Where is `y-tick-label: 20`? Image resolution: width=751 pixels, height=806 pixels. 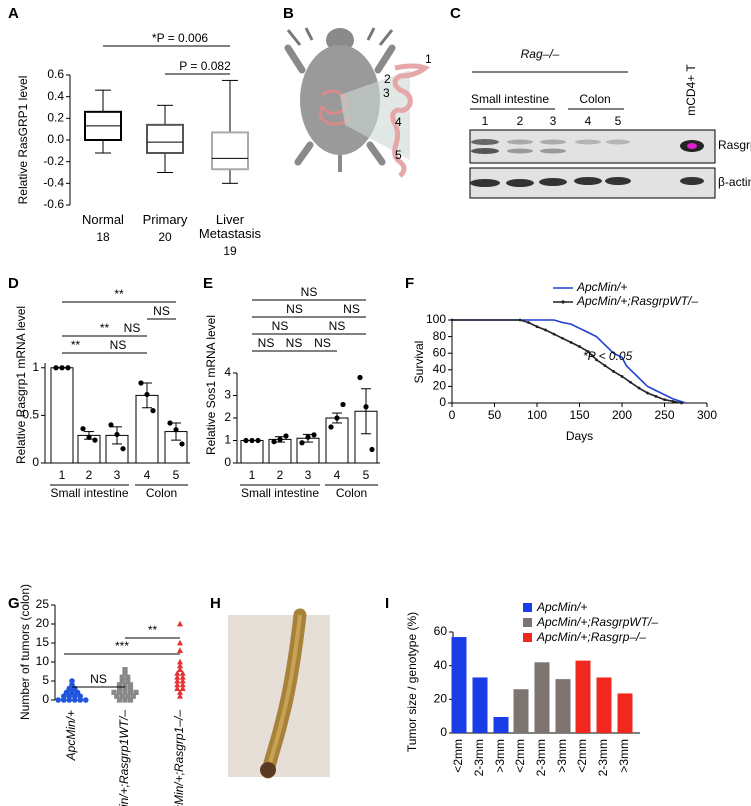
y-tick-label: 20 is located at coordinates (43, 623).